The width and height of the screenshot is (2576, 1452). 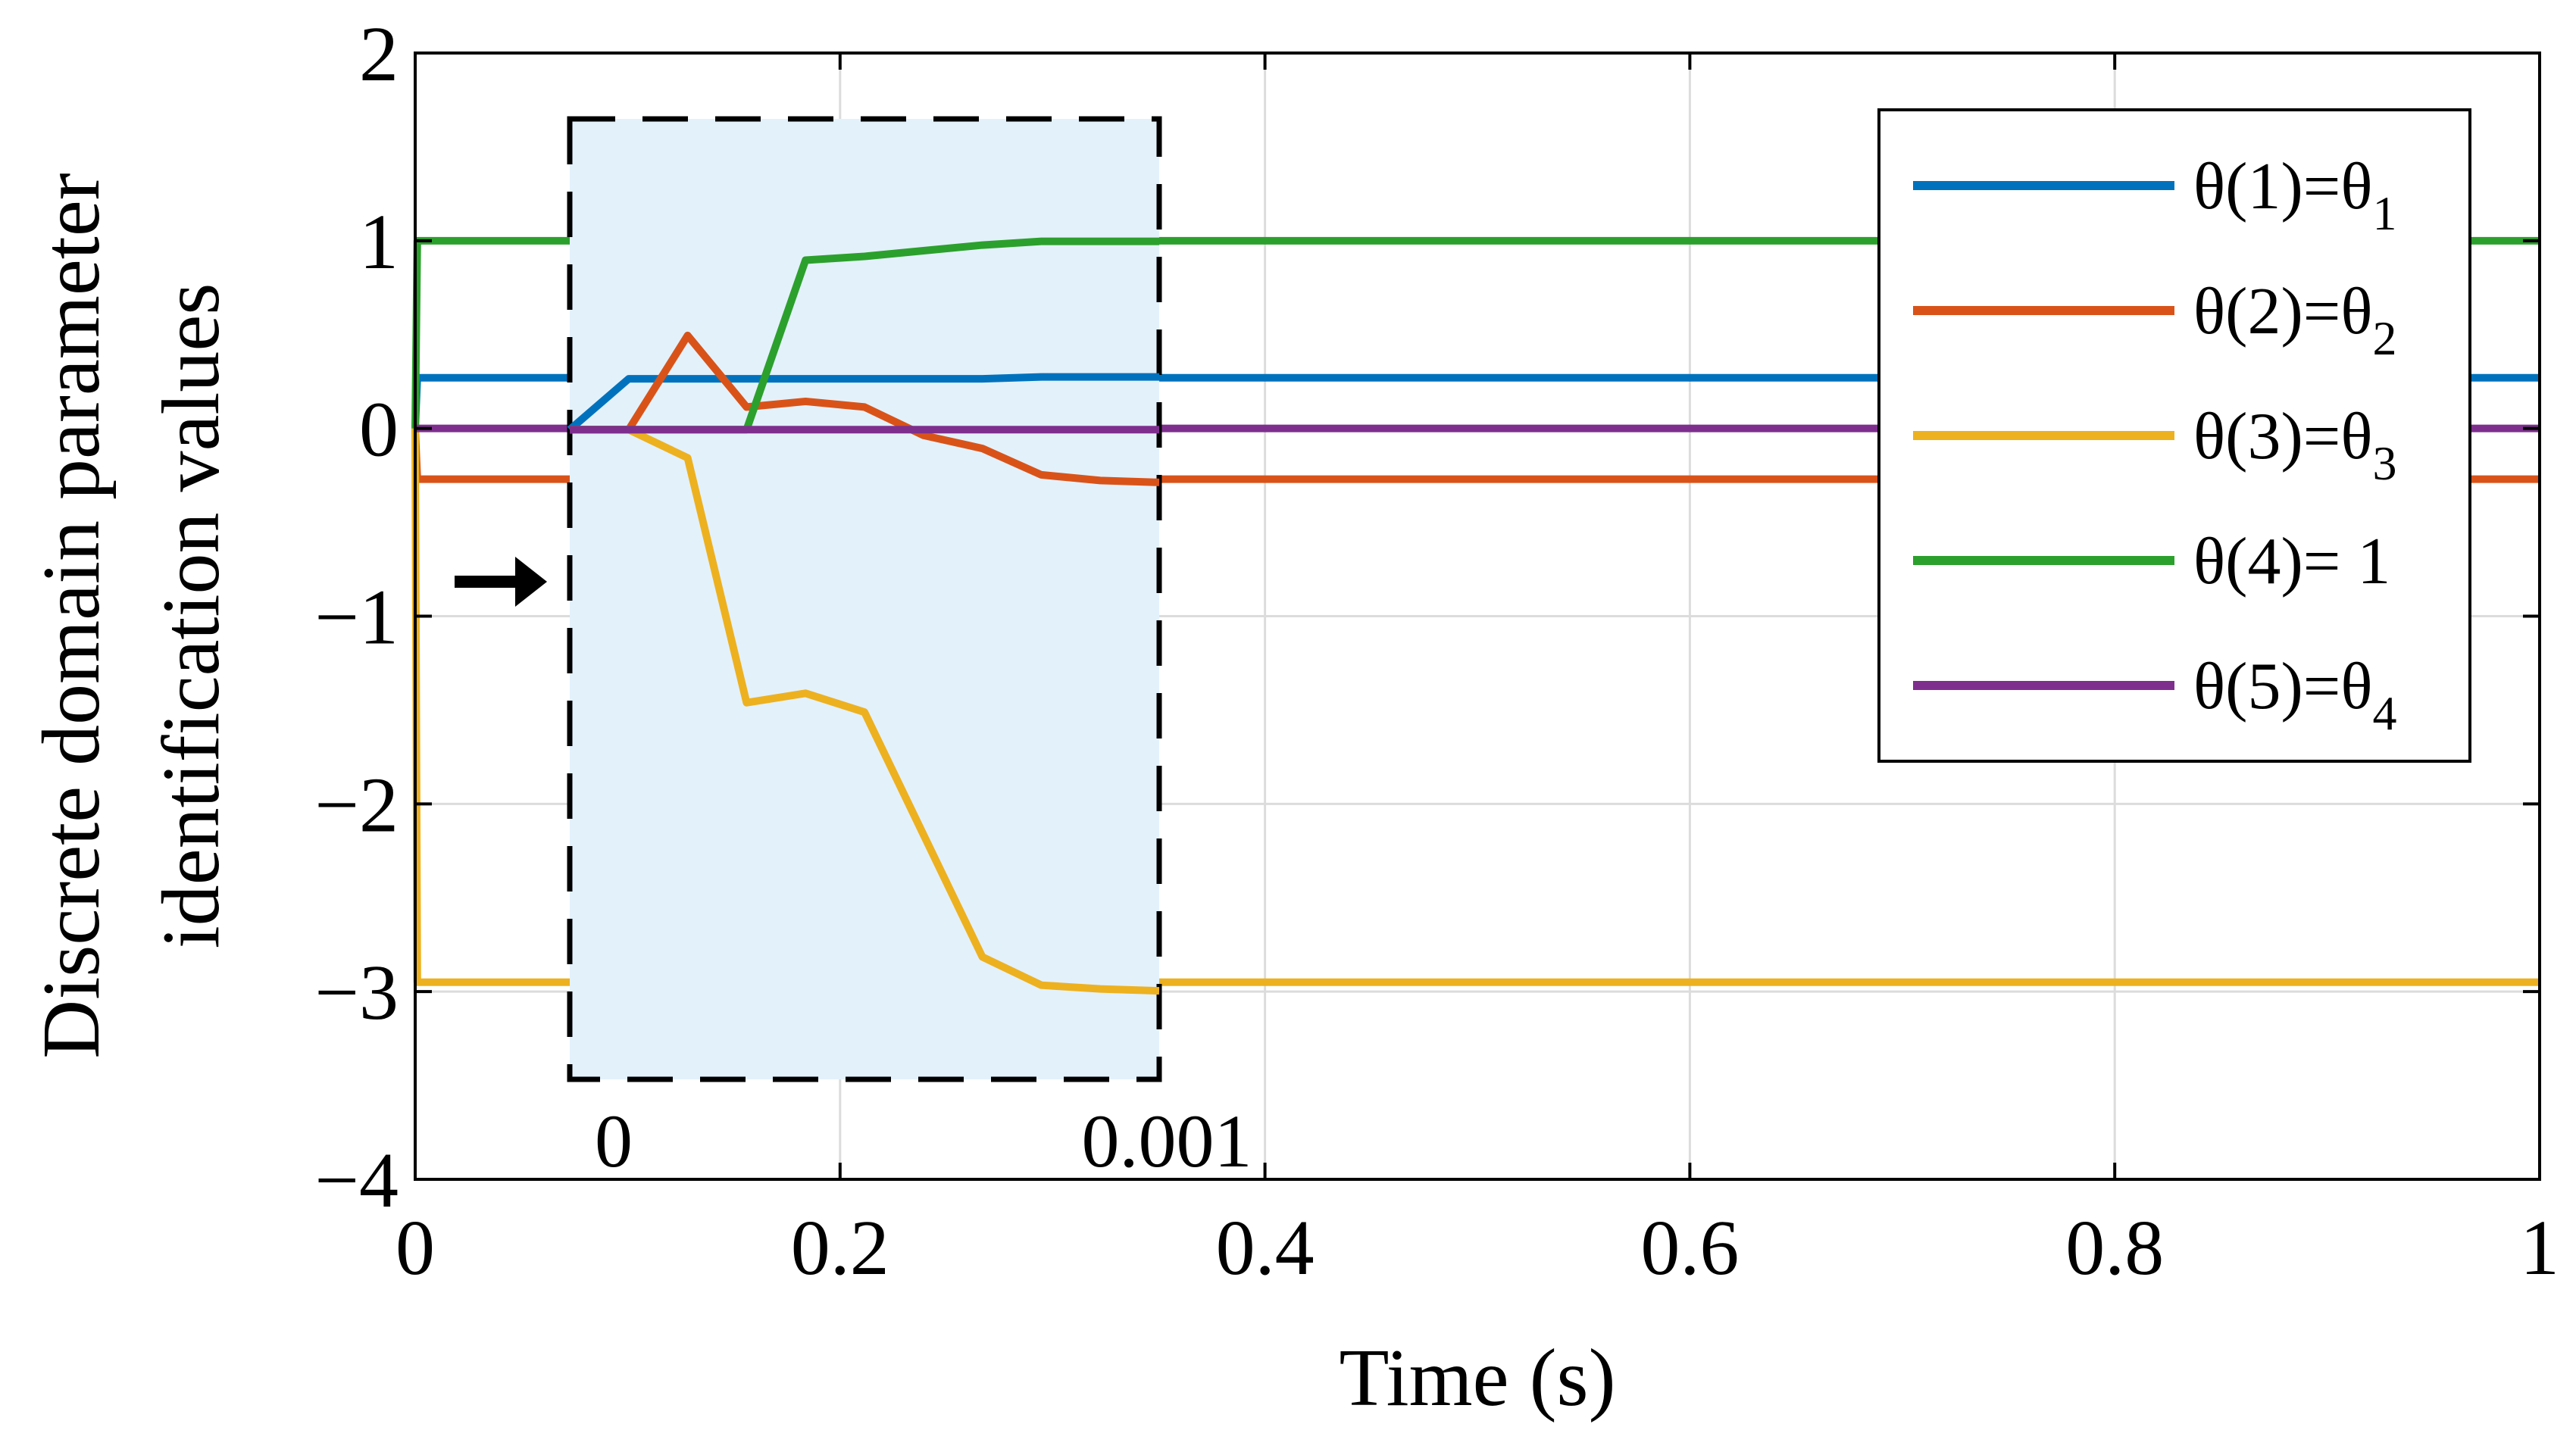 I want to click on y-tick-label: 1, so click(x=379, y=242).